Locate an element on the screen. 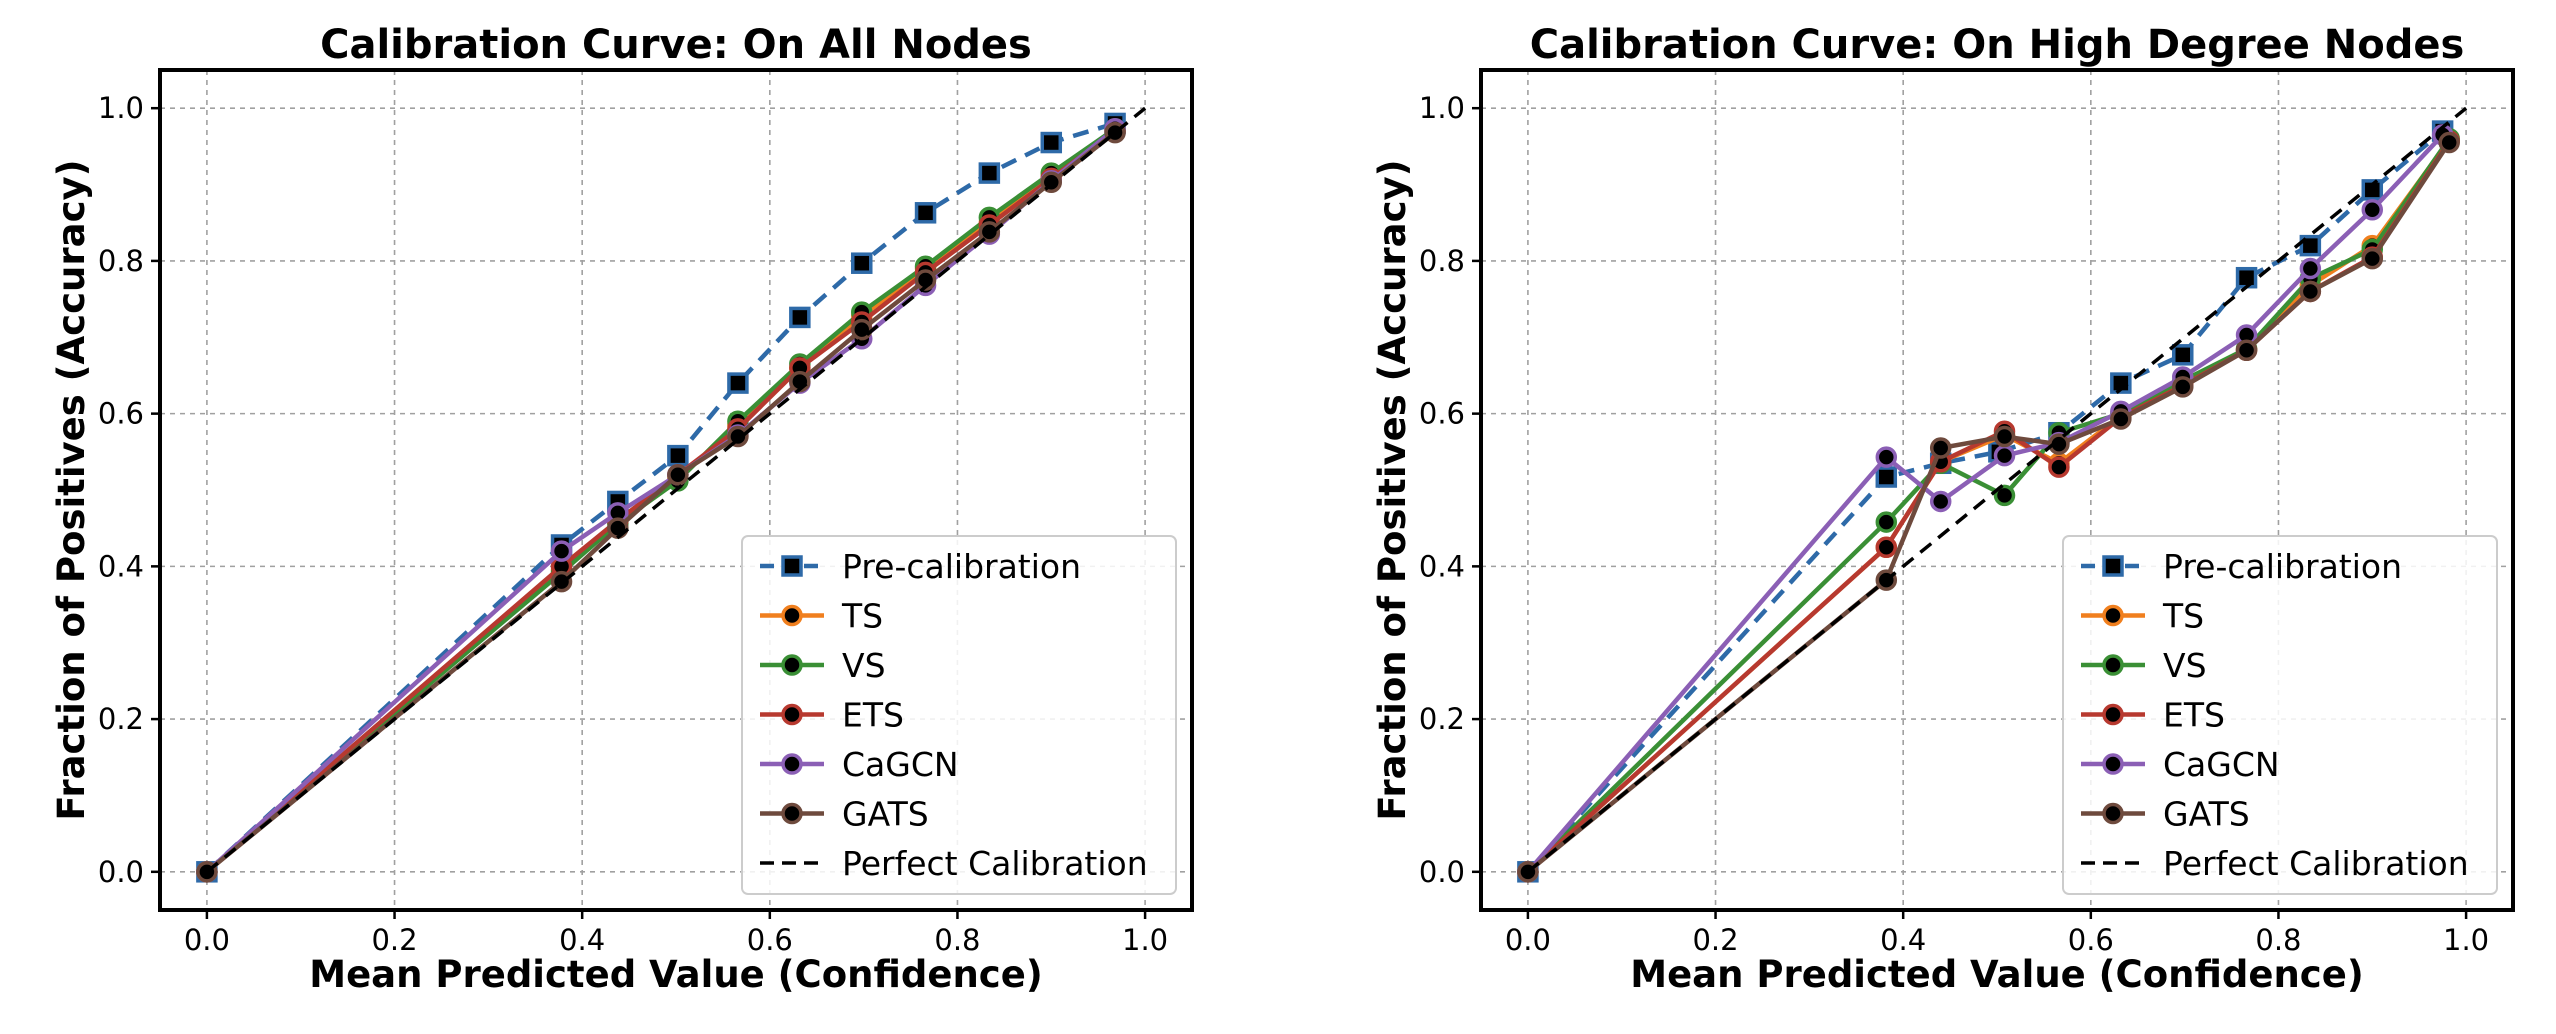 The image size is (2556, 1034). legend-item-perfect-calibration: Perfect Calibration is located at coordinates (954, 863).